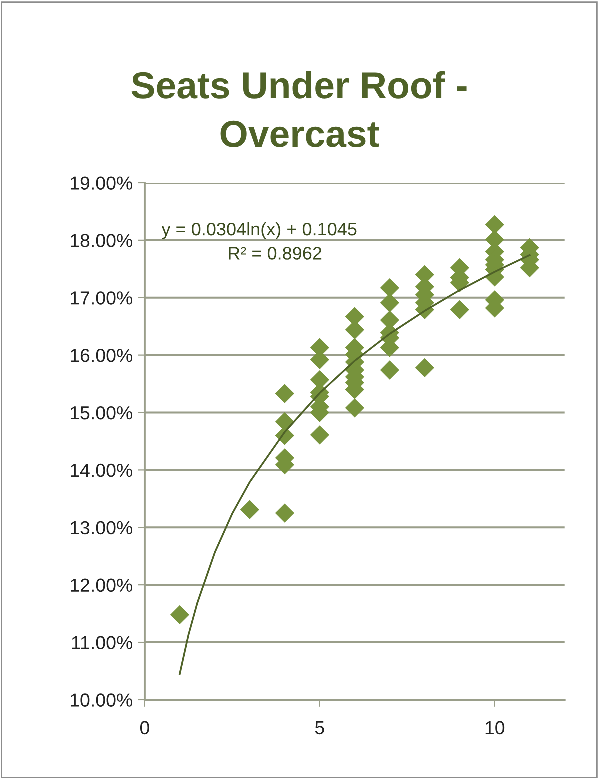 Image resolution: width=599 pixels, height=780 pixels. Describe the element at coordinates (299, 109) in the screenshot. I see `chart-title: Seats Under Roof - Overcast` at that location.